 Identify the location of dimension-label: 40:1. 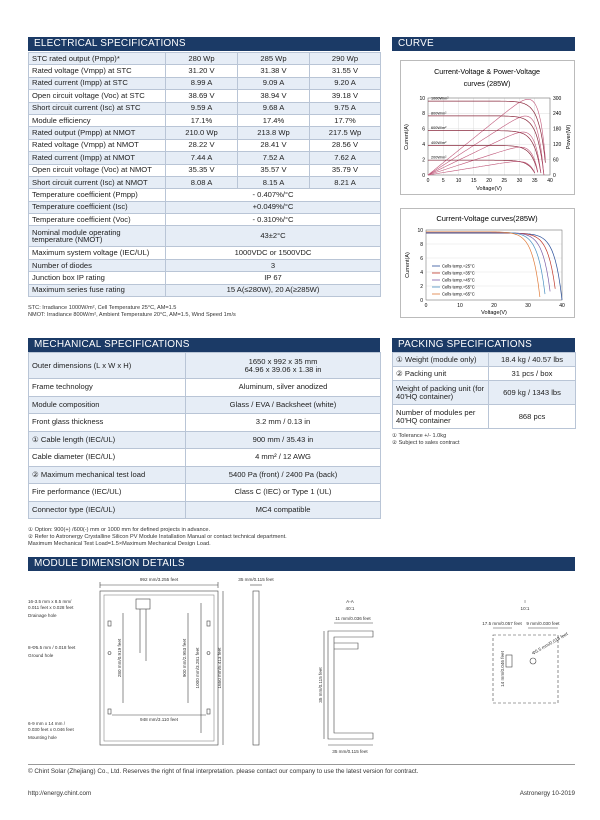
(350, 608).